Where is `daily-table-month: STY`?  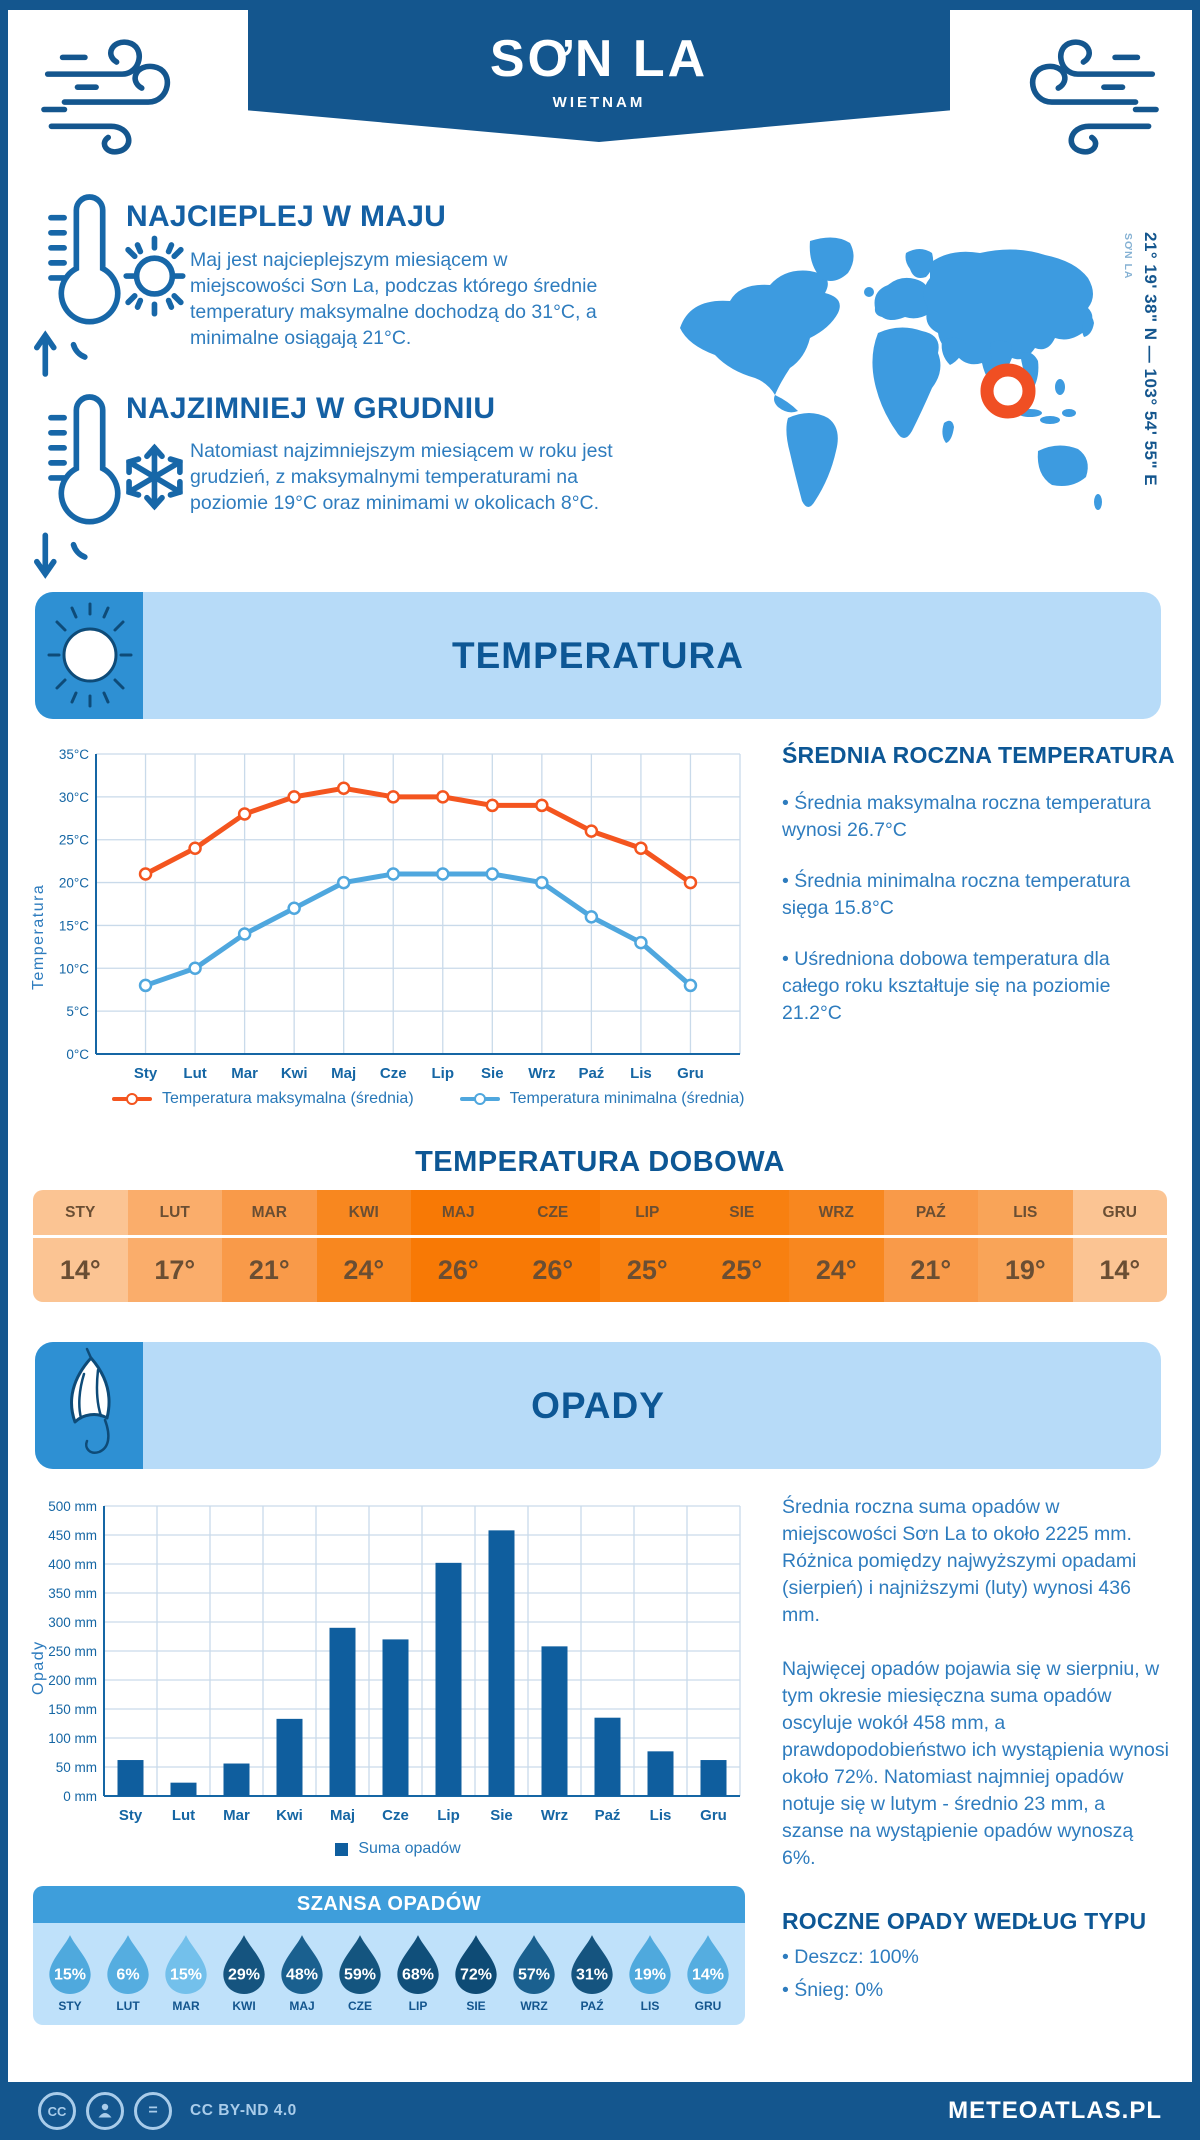 daily-table-month: STY is located at coordinates (80, 1212).